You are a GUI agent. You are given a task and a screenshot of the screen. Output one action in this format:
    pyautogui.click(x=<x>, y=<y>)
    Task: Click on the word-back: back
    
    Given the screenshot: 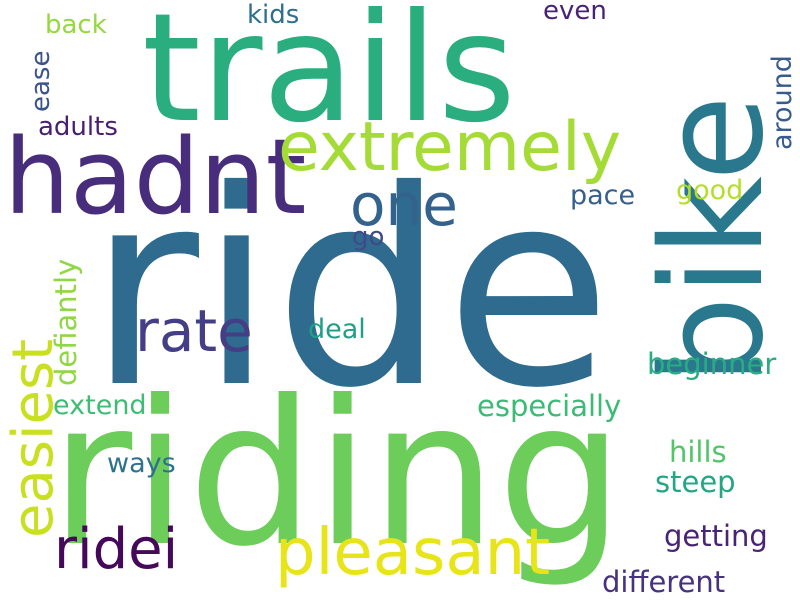 What is the action you would take?
    pyautogui.click(x=76, y=25)
    